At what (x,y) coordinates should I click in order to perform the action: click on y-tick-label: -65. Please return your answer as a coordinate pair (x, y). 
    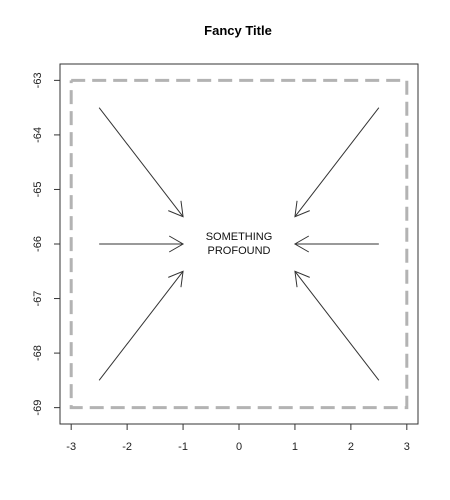
    Looking at the image, I should click on (38, 190).